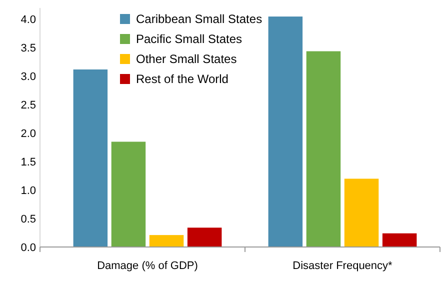  I want to click on x-tick-label: Disaster Frequency*, so click(343, 266).